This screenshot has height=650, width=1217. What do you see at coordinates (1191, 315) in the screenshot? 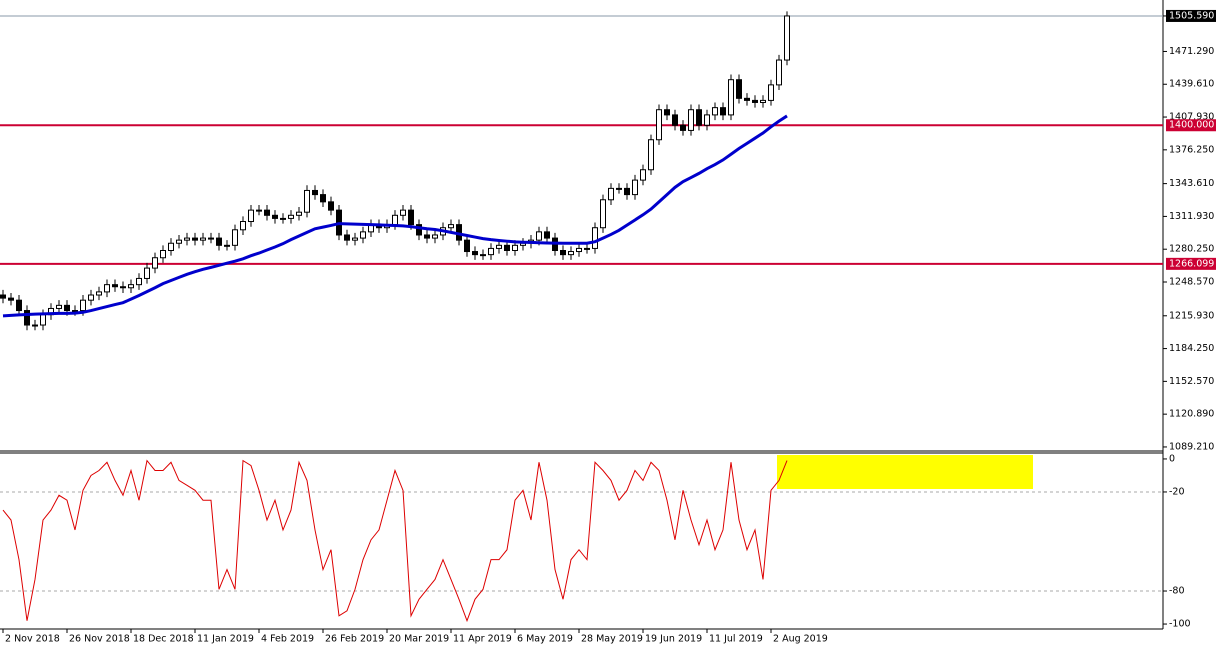
I see `y-tick-label: 1215.930` at bounding box center [1191, 315].